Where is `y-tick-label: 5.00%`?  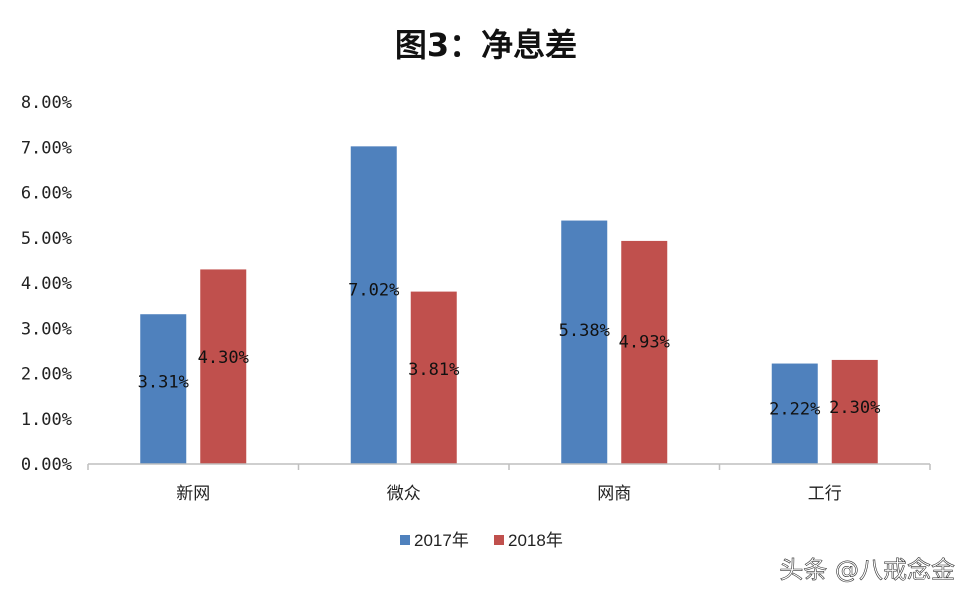
y-tick-label: 5.00% is located at coordinates (46, 239).